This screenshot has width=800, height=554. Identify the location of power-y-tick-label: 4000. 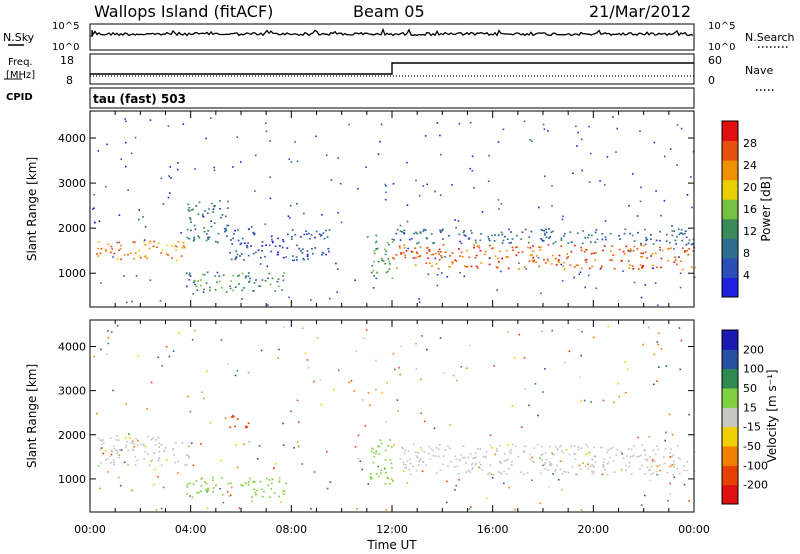
(72, 138).